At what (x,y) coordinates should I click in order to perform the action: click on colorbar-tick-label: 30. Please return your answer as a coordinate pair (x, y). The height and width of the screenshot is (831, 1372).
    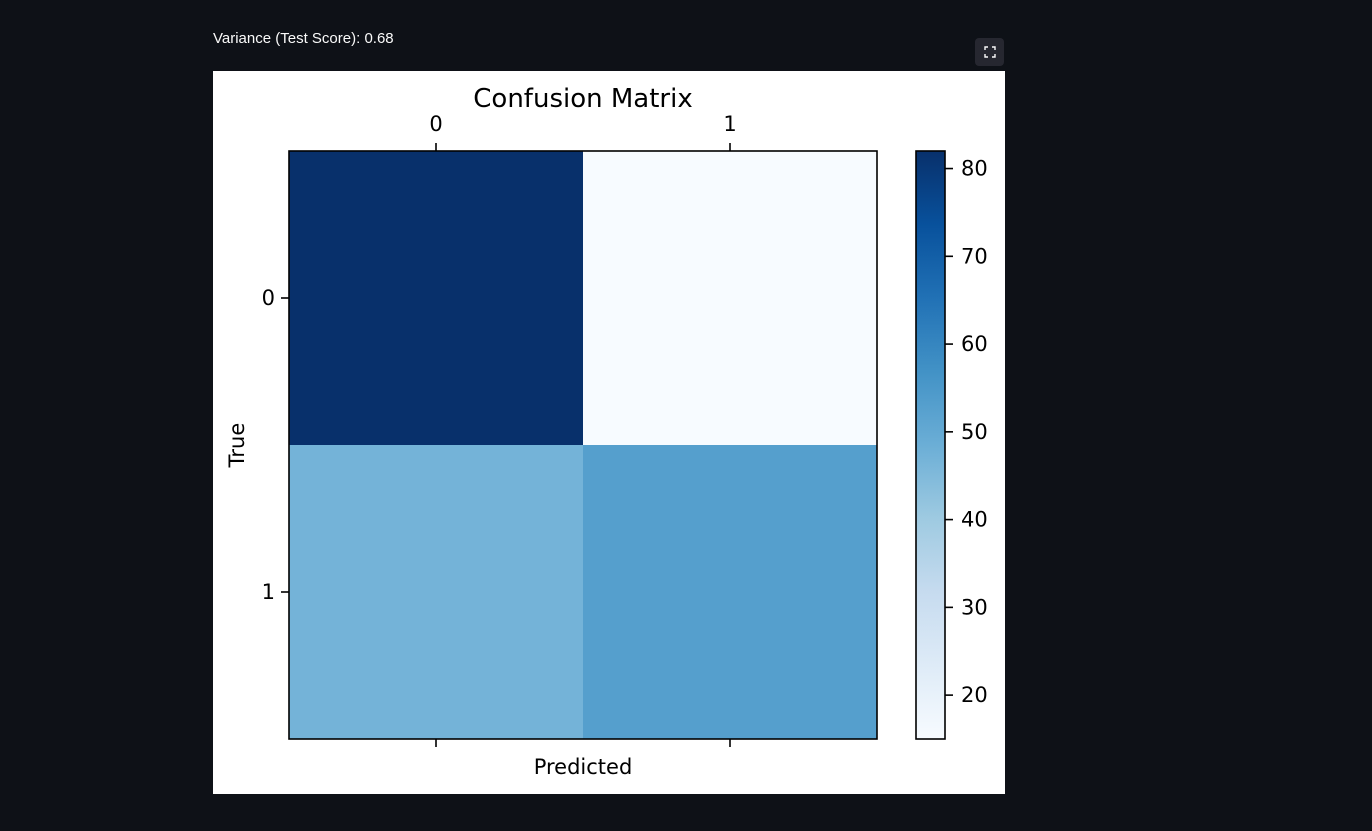
    Looking at the image, I should click on (974, 607).